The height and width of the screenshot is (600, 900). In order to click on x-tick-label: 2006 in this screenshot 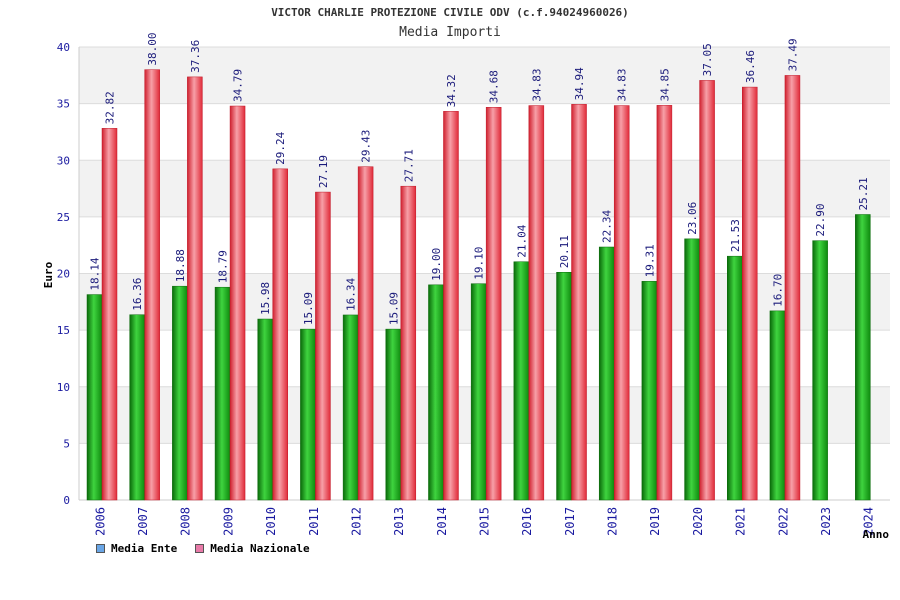, I will do `click(100, 521)`.